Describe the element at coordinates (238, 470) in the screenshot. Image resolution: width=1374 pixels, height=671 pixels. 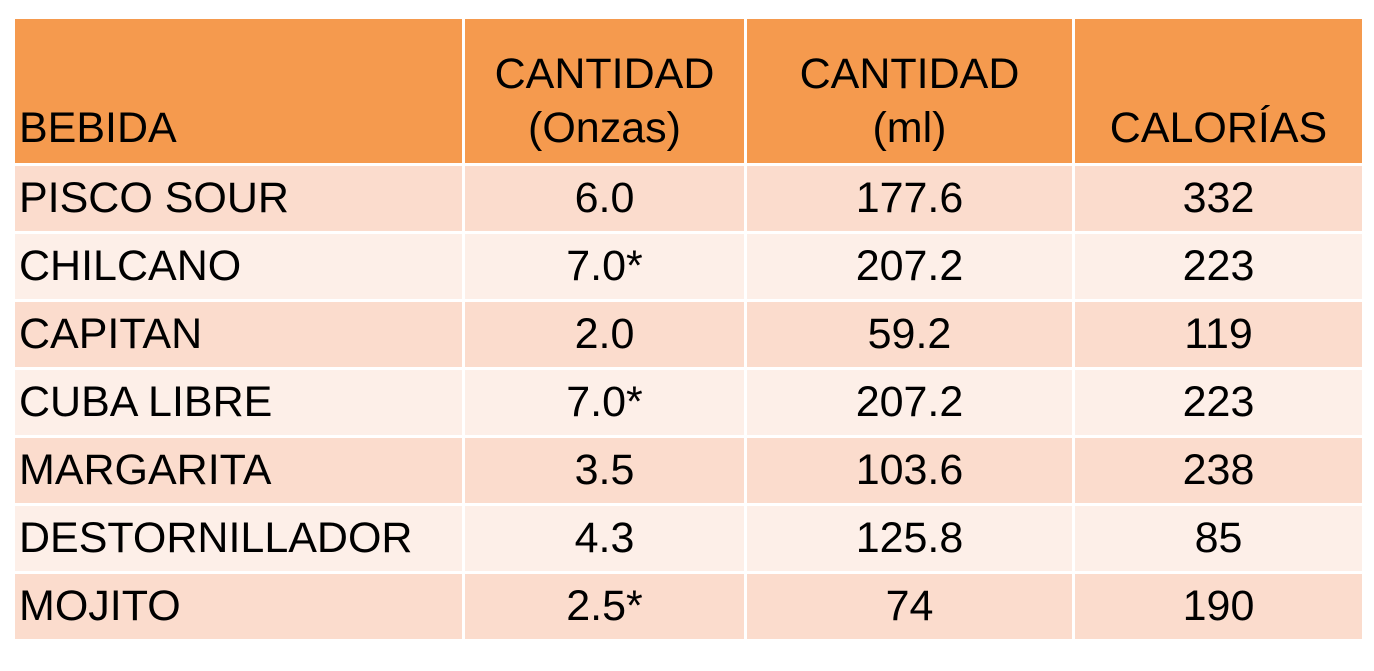
I see `cell-bebida: MARGARITA` at that location.